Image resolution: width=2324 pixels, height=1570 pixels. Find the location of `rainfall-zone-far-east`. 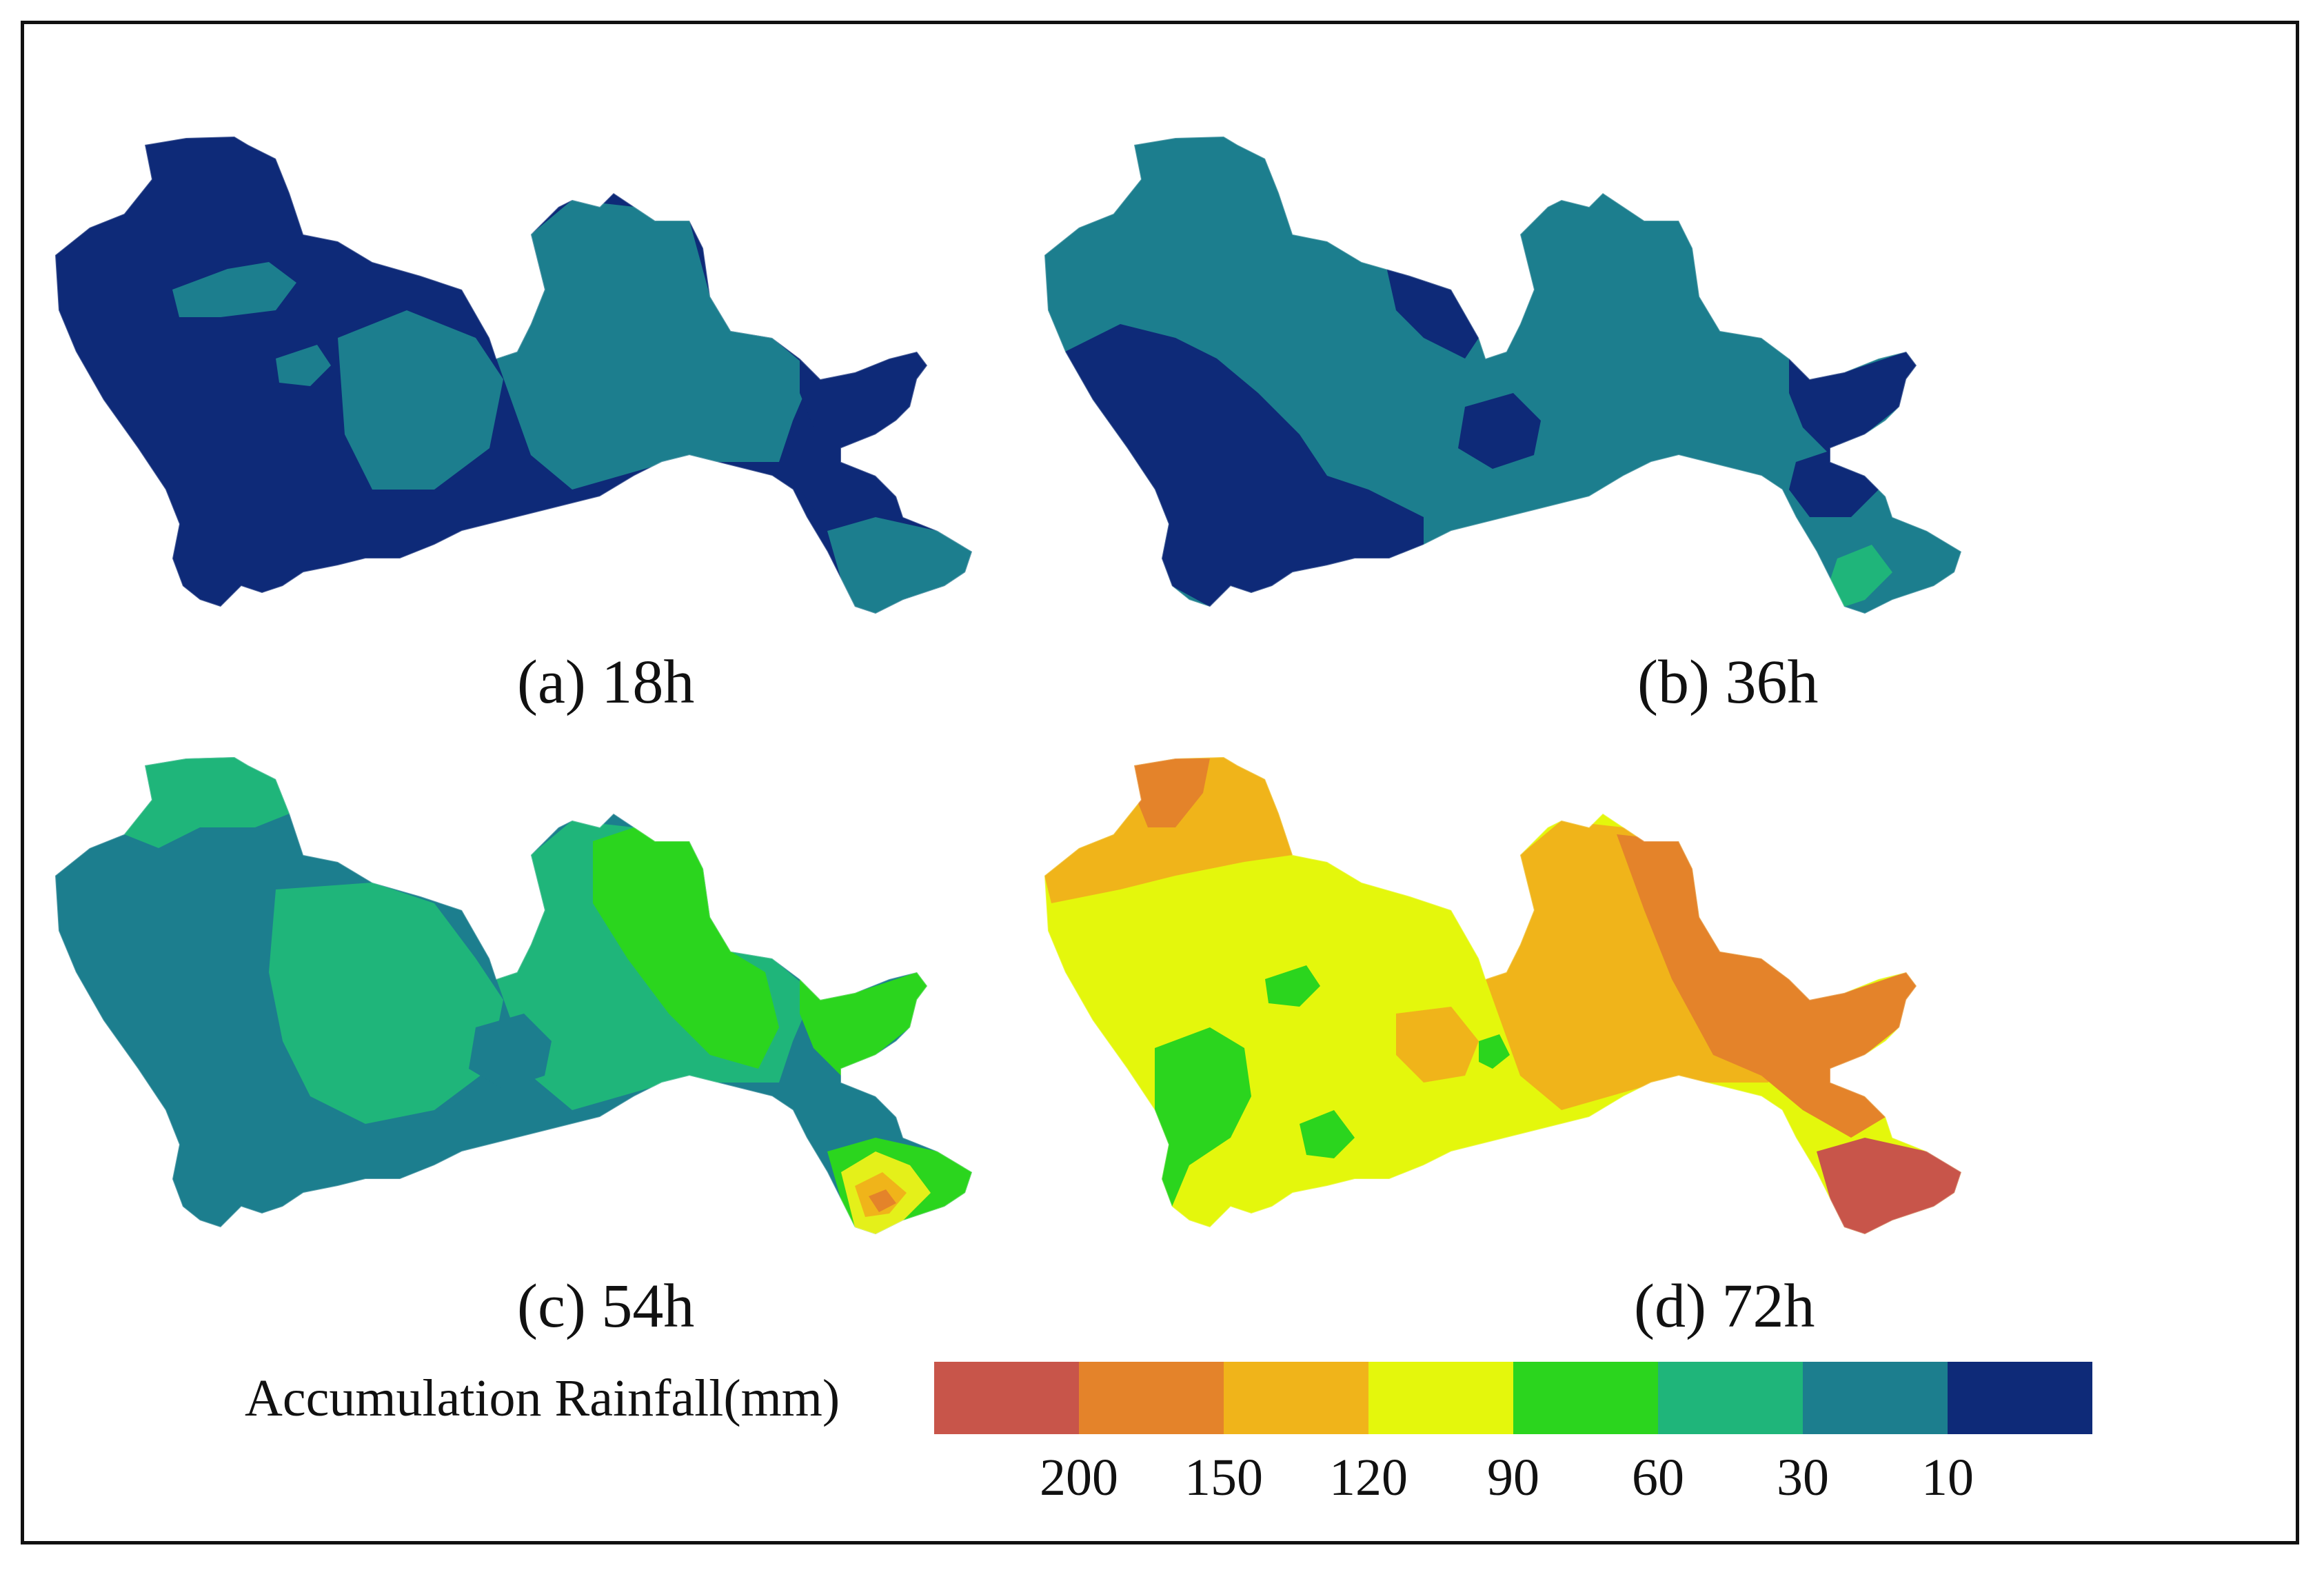

rainfall-zone-far-east is located at coordinates (1767, 986).